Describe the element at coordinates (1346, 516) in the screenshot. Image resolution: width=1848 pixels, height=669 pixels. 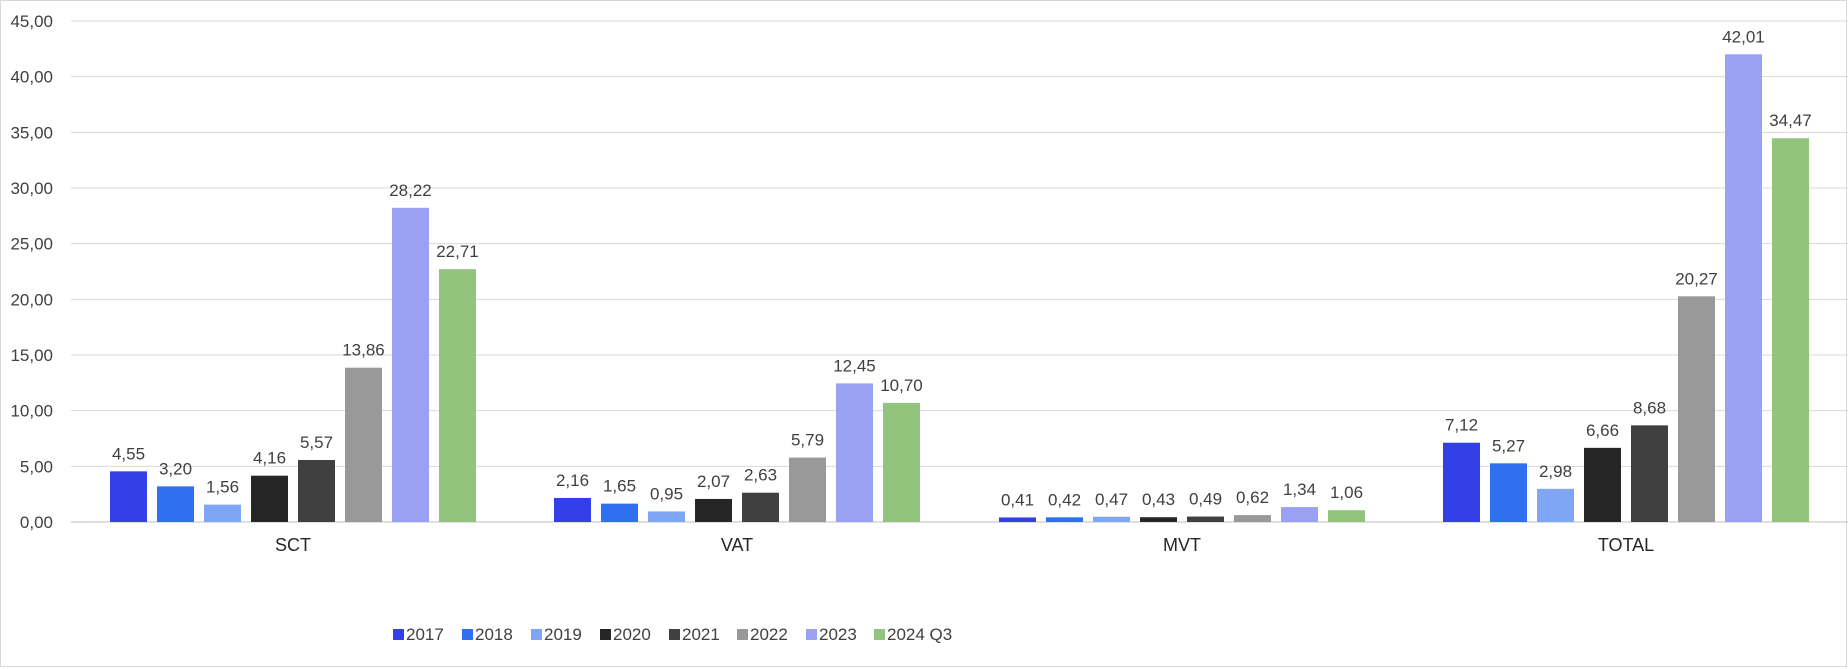
I see `bar-mvt-2024-q3` at that location.